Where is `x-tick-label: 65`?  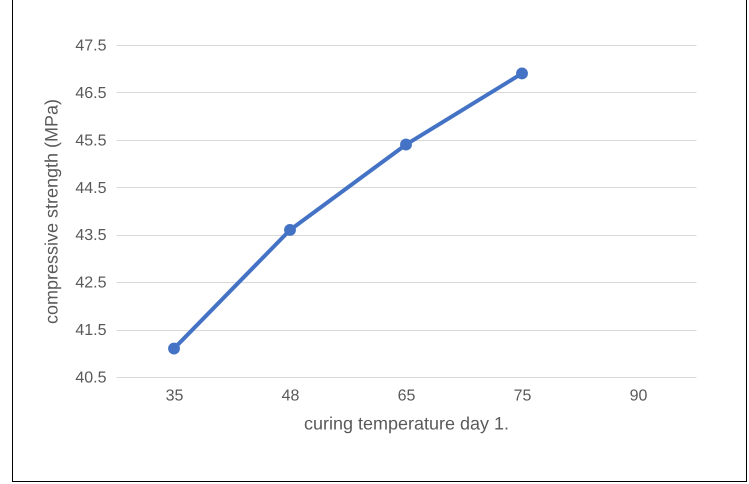
x-tick-label: 65 is located at coordinates (407, 396).